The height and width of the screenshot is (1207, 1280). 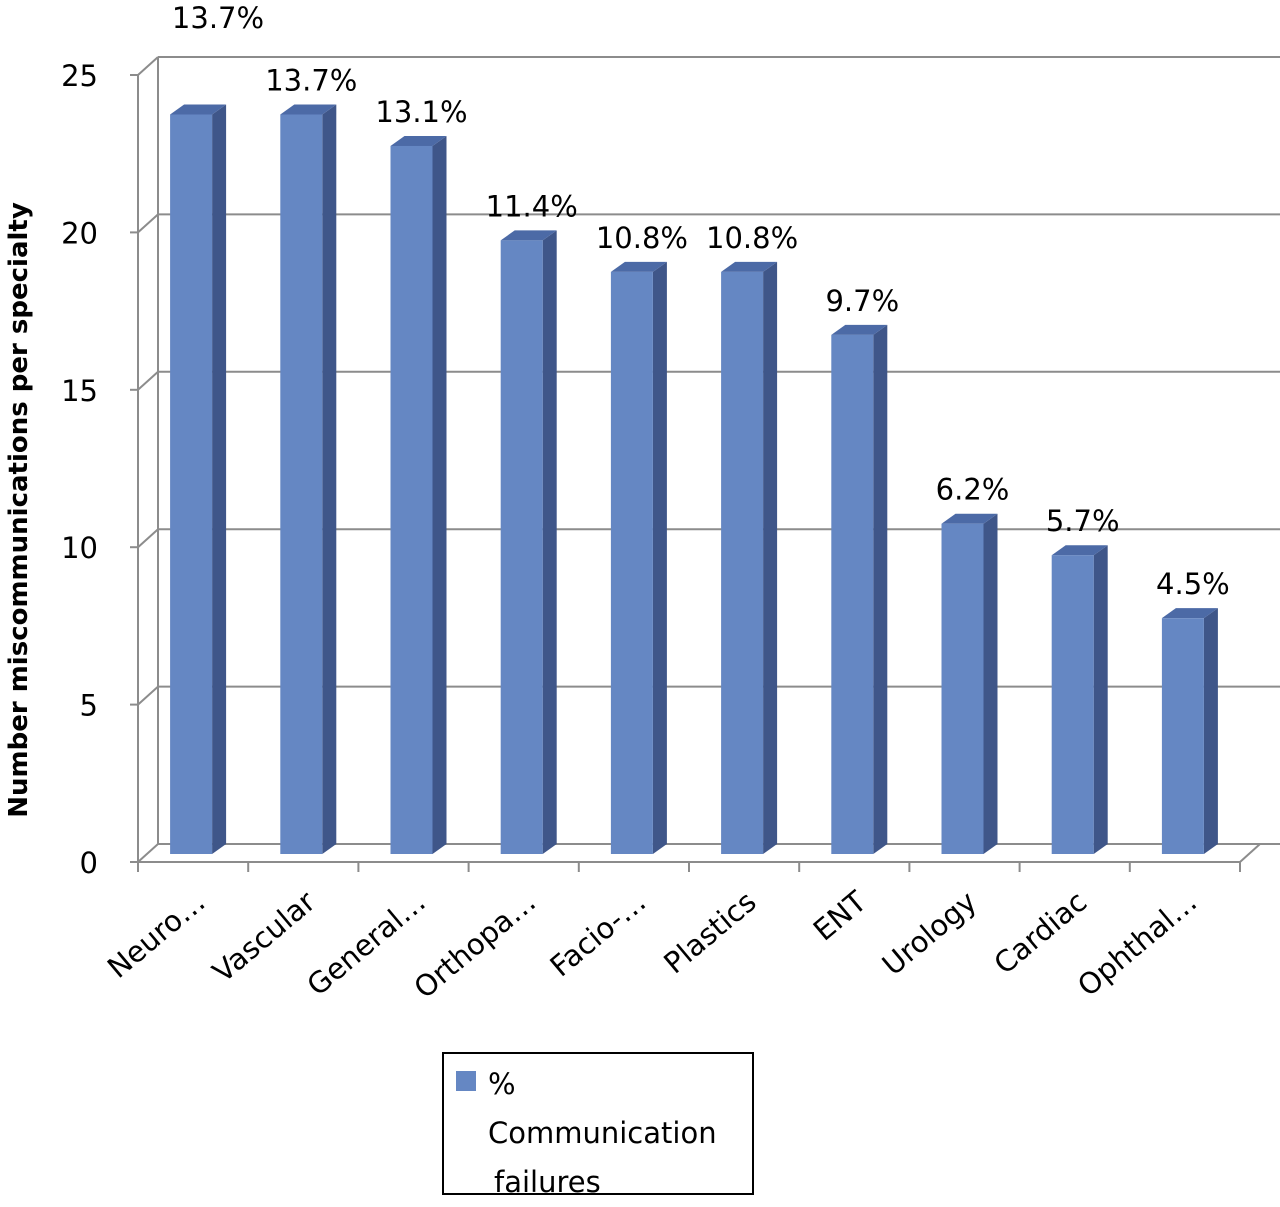 What do you see at coordinates (79, 391) in the screenshot?
I see `y-tick-label: 15` at bounding box center [79, 391].